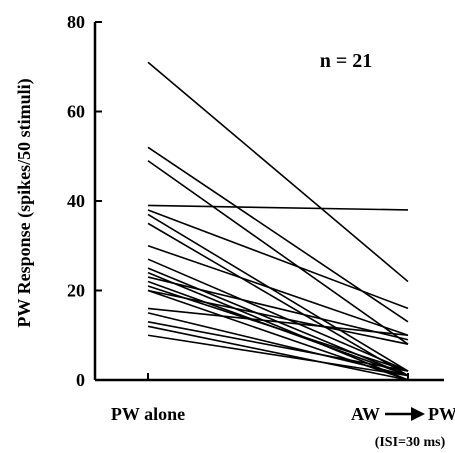 Image resolution: width=455 pixels, height=453 pixels. I want to click on y-tick-label: 0, so click(80, 380).